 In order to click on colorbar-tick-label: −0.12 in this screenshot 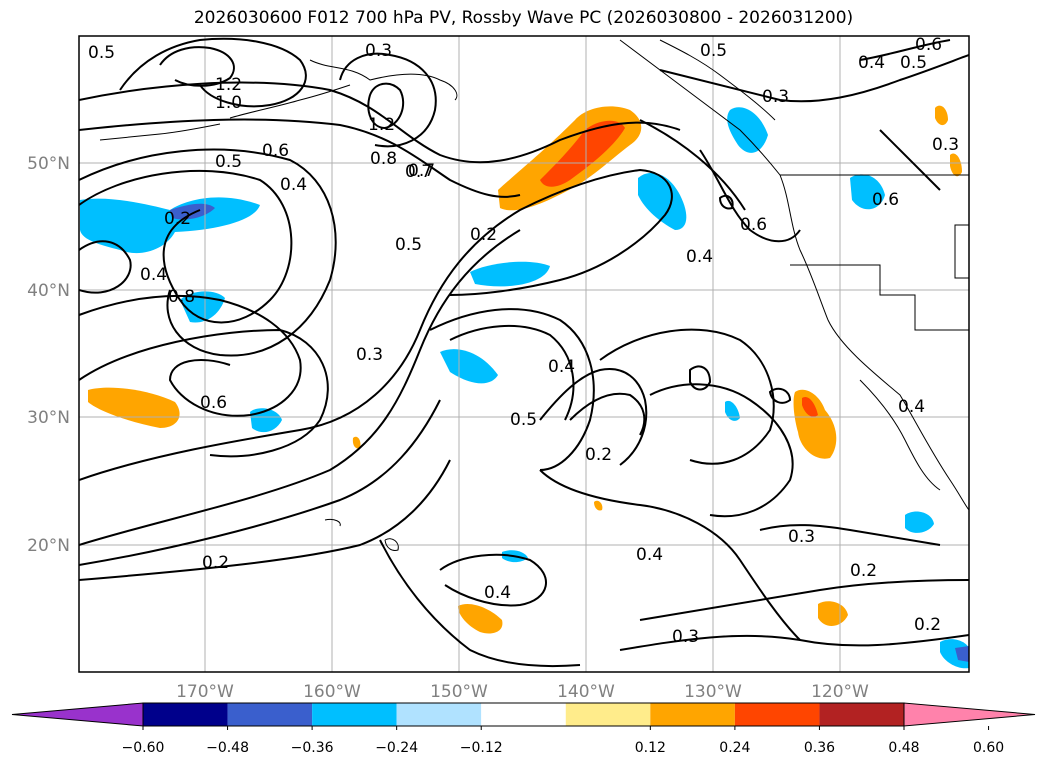, I will do `click(481, 748)`.